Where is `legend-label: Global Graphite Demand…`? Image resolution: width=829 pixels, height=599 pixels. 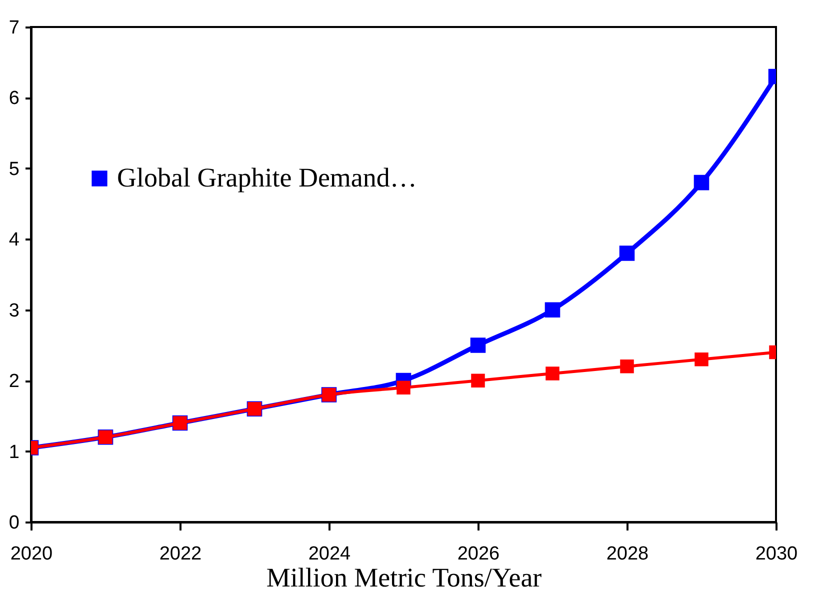 legend-label: Global Graphite Demand… is located at coordinates (267, 177).